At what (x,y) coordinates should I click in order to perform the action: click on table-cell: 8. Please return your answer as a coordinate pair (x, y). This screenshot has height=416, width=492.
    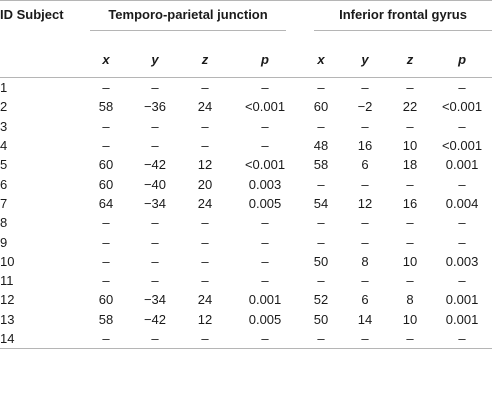
    Looking at the image, I should click on (365, 261).